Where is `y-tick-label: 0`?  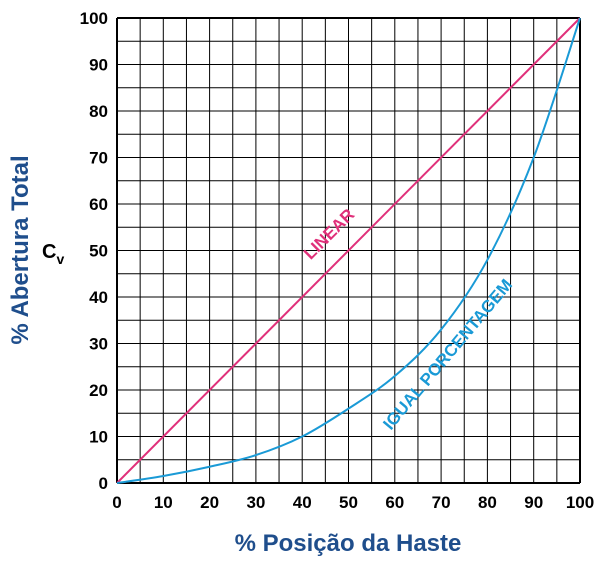
y-tick-label: 0 is located at coordinates (103, 483).